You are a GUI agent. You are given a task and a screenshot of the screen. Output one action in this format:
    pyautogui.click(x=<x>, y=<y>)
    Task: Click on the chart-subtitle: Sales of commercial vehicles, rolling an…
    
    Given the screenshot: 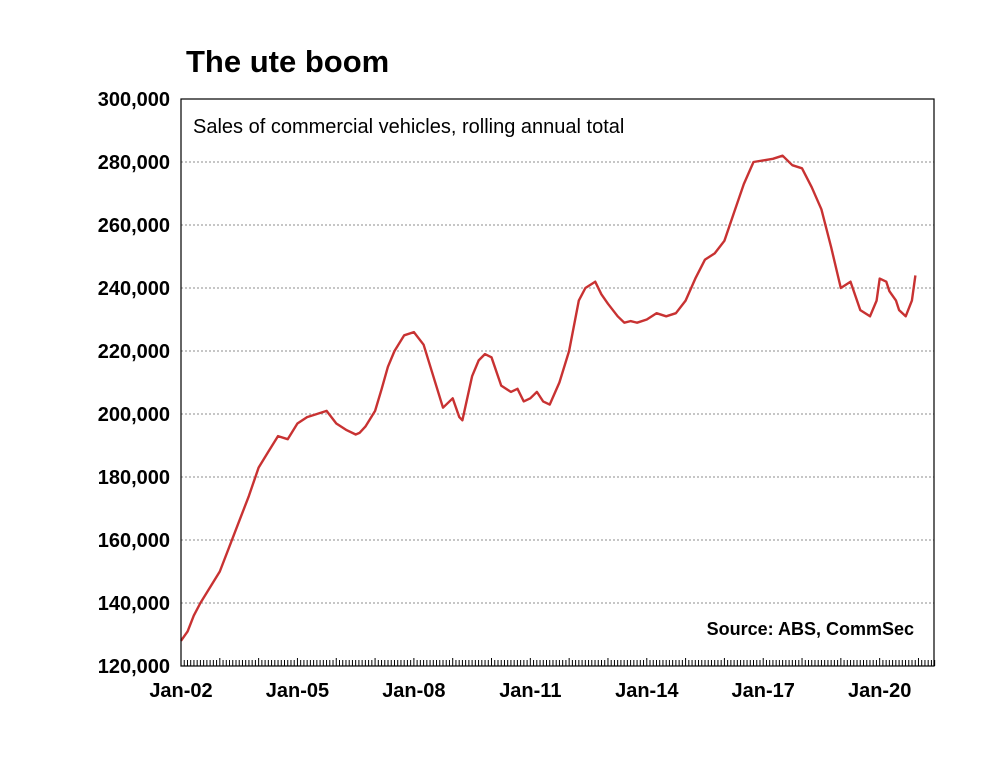 What is the action you would take?
    pyautogui.click(x=408, y=127)
    